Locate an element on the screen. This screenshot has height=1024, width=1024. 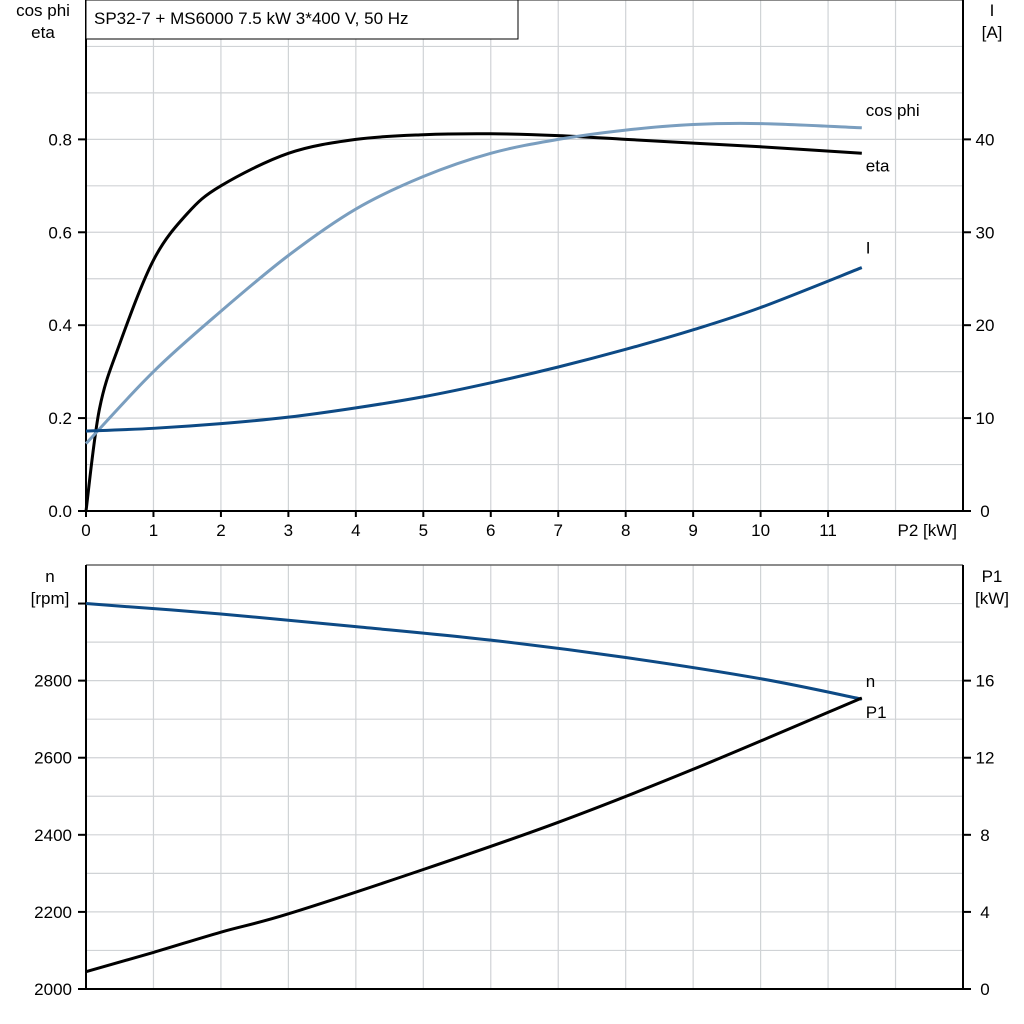
x-tick-label: 8 is located at coordinates (625, 530).